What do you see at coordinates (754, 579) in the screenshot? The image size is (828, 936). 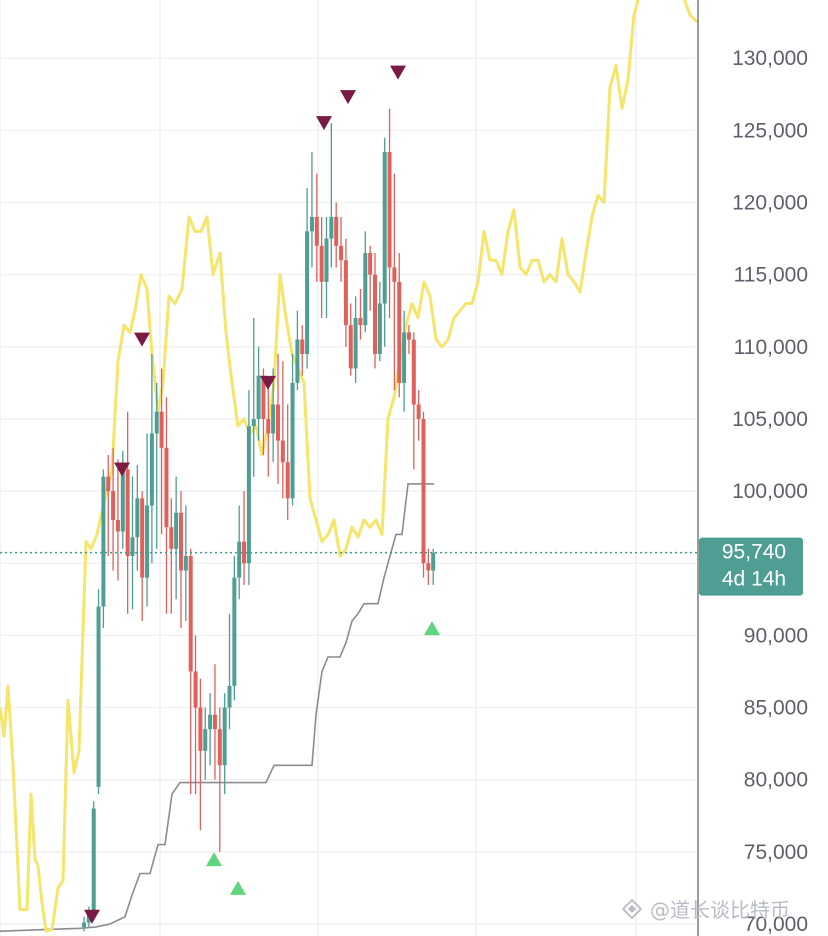 I see `candle-countdown: 4d 14h` at bounding box center [754, 579].